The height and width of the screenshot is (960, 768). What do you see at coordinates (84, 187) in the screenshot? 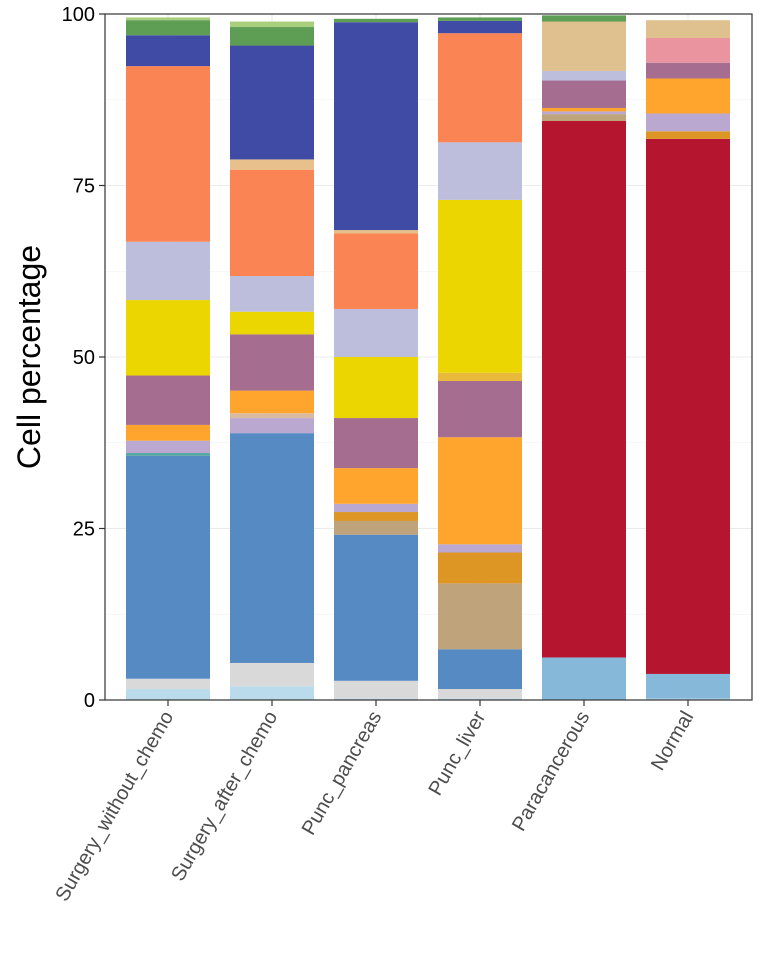
I see `y-tick-label: 75` at bounding box center [84, 187].